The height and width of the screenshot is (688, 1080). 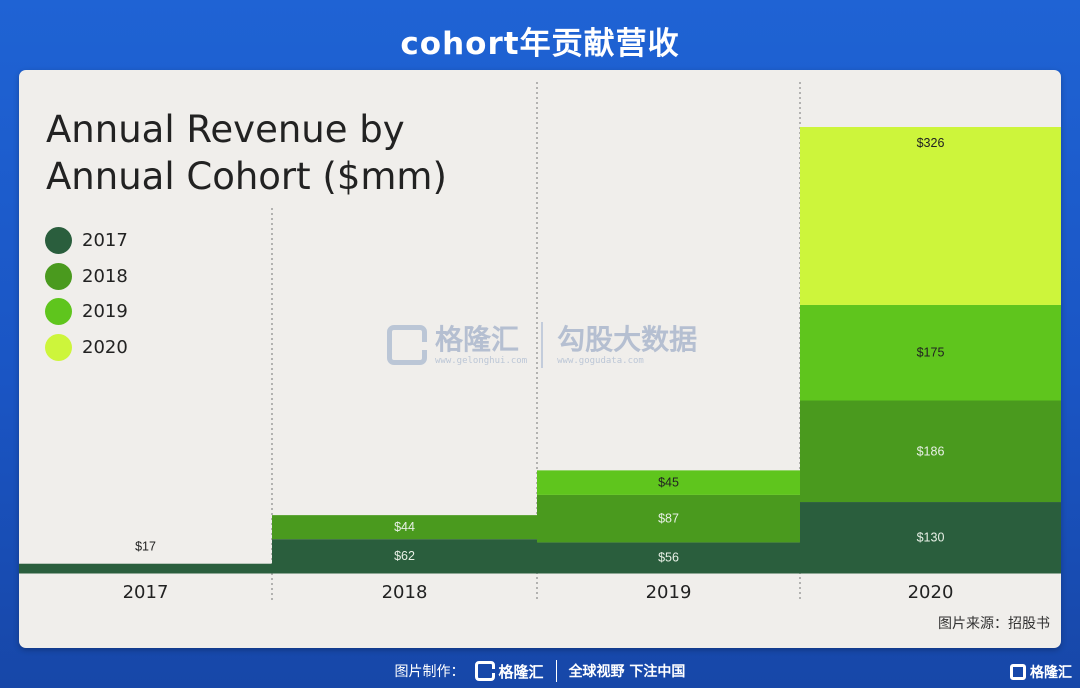 I want to click on bar-segment-2020-2020, so click(x=930, y=216).